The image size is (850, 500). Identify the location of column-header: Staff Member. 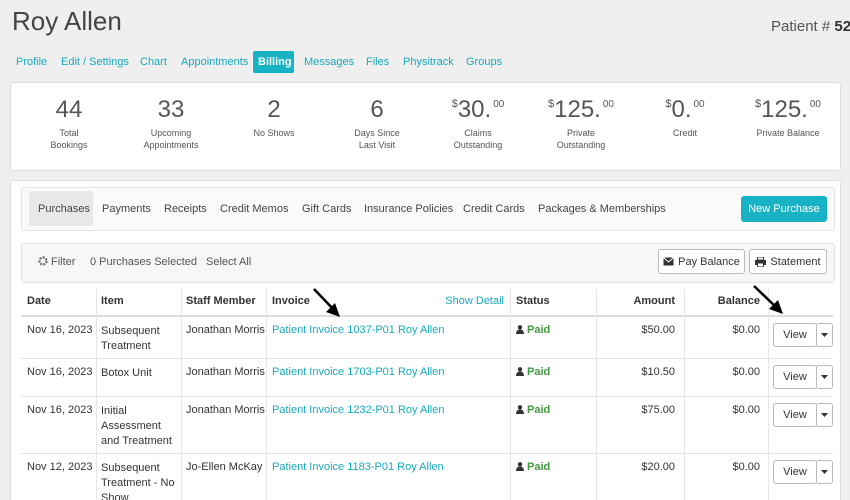
(221, 301).